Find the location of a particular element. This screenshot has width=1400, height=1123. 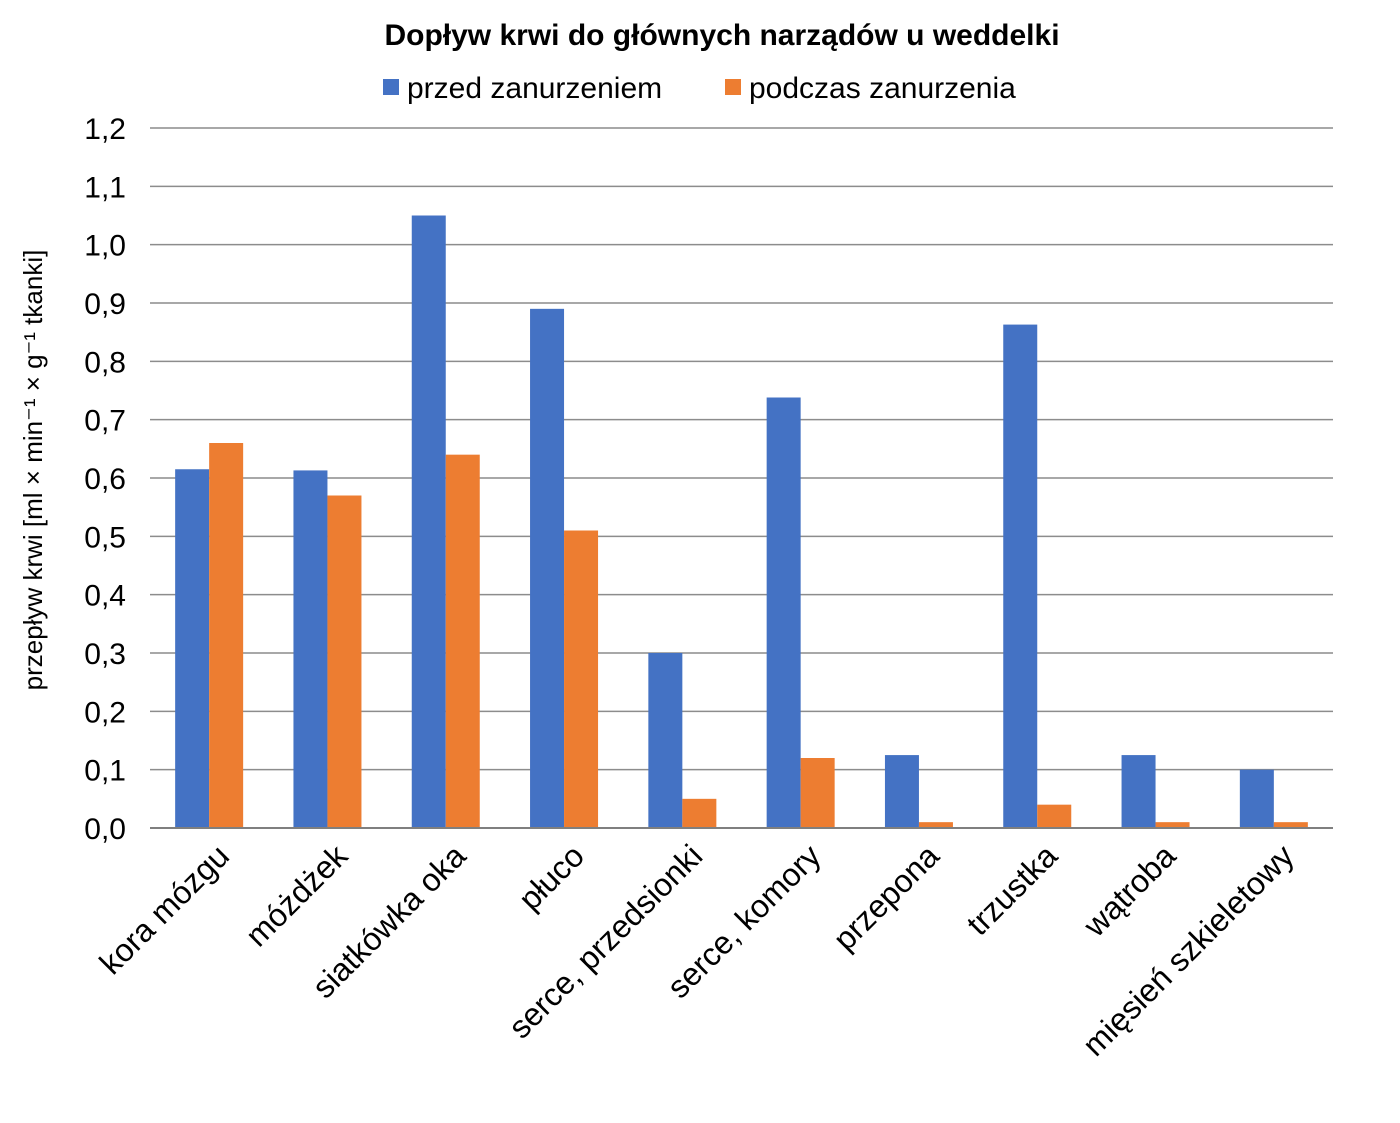

legend-label: przed zanurzeniem is located at coordinates (534, 88).